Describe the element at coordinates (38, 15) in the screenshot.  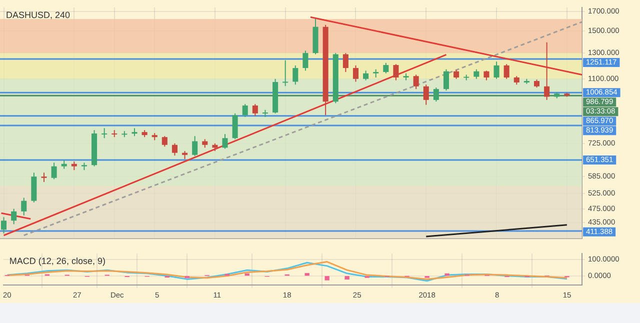
I see `chart-title: DASHUSD, 240` at that location.